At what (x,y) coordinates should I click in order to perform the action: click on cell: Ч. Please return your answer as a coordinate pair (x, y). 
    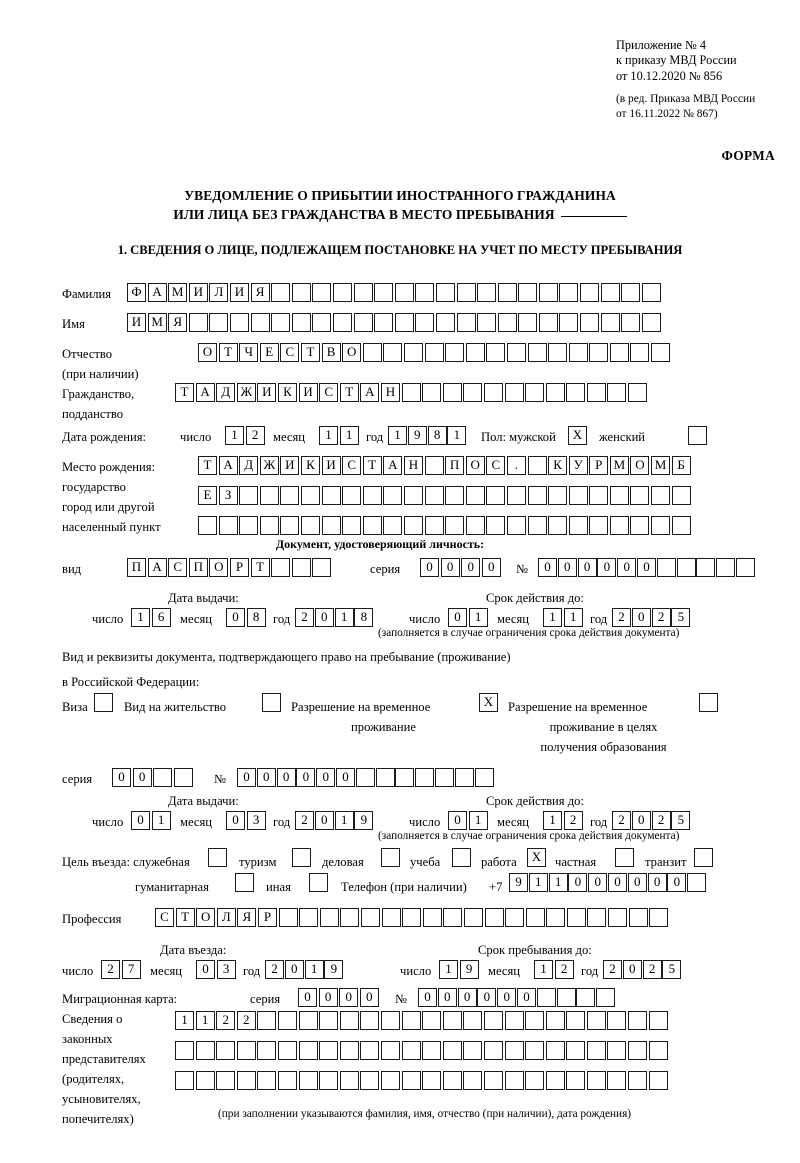
    Looking at the image, I should click on (249, 352).